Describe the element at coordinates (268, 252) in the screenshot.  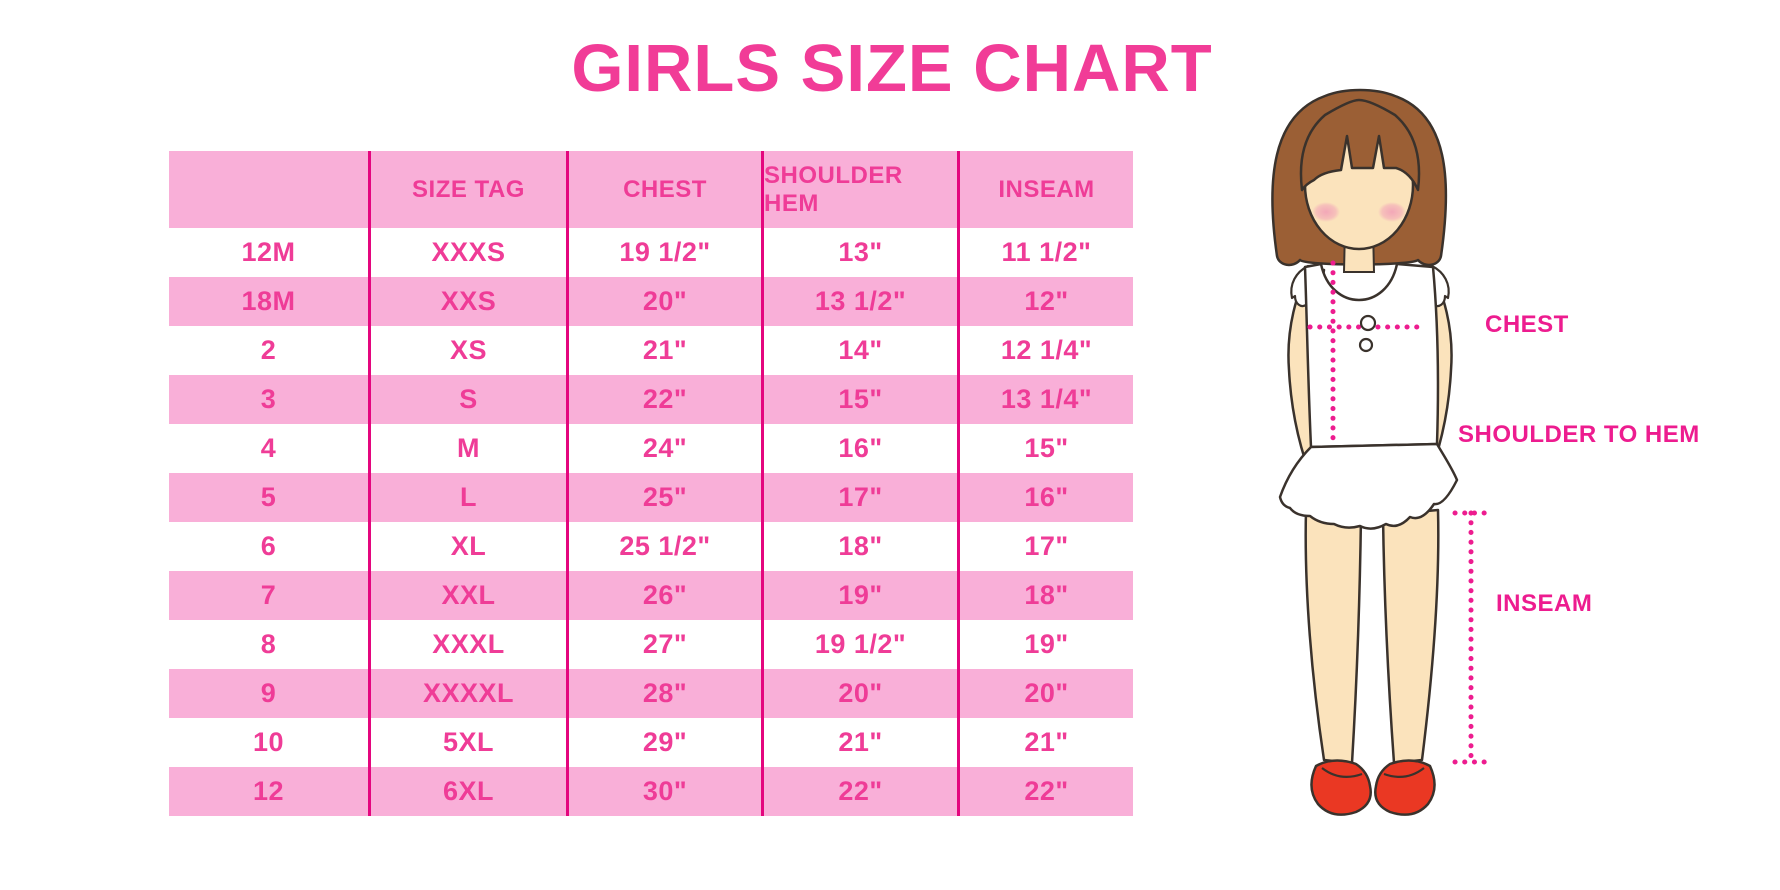
I see `size-cell: 12M` at that location.